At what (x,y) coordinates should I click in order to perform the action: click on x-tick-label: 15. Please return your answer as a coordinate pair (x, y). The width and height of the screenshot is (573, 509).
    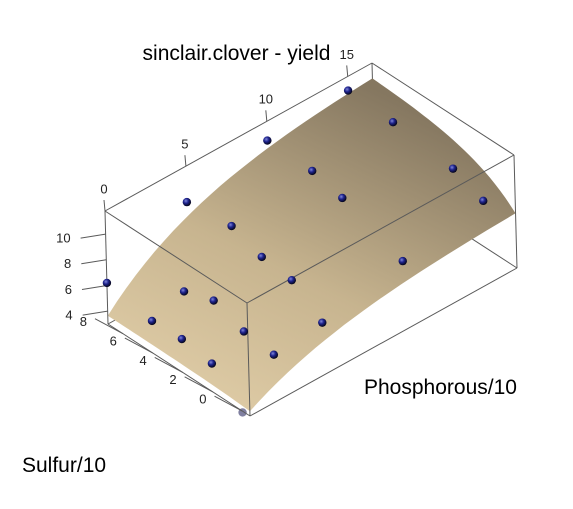
    Looking at the image, I should click on (346, 54).